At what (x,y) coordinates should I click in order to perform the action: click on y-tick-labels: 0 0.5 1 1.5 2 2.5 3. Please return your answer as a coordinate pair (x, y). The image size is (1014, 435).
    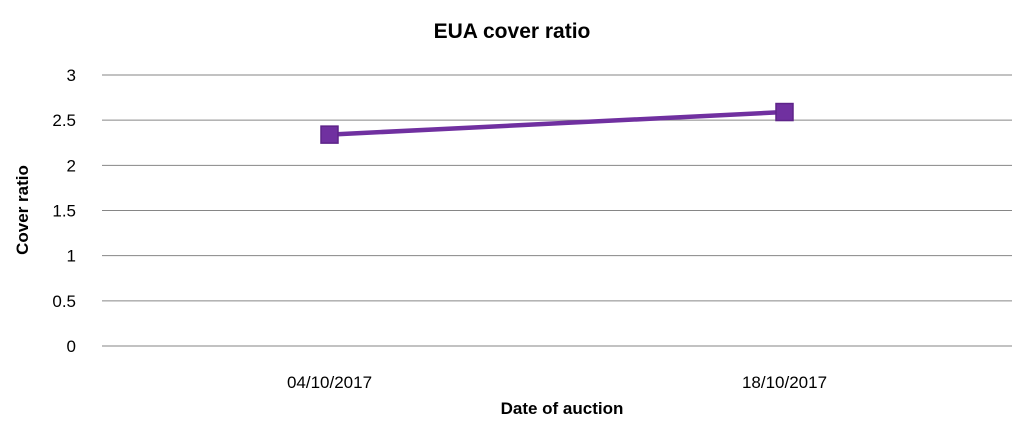
    Looking at the image, I should click on (64, 211).